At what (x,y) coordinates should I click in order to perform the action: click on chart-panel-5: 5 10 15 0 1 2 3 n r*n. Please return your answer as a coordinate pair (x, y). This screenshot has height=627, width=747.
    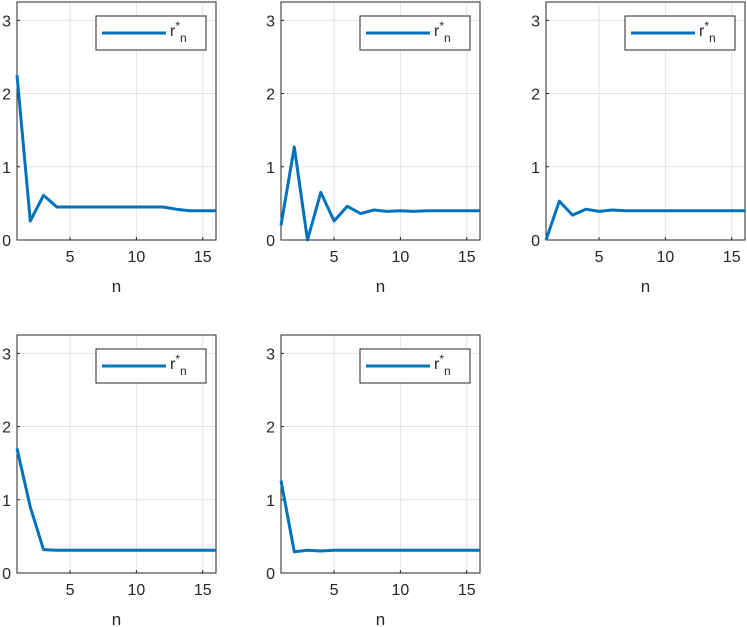
    Looking at the image, I should click on (374, 480).